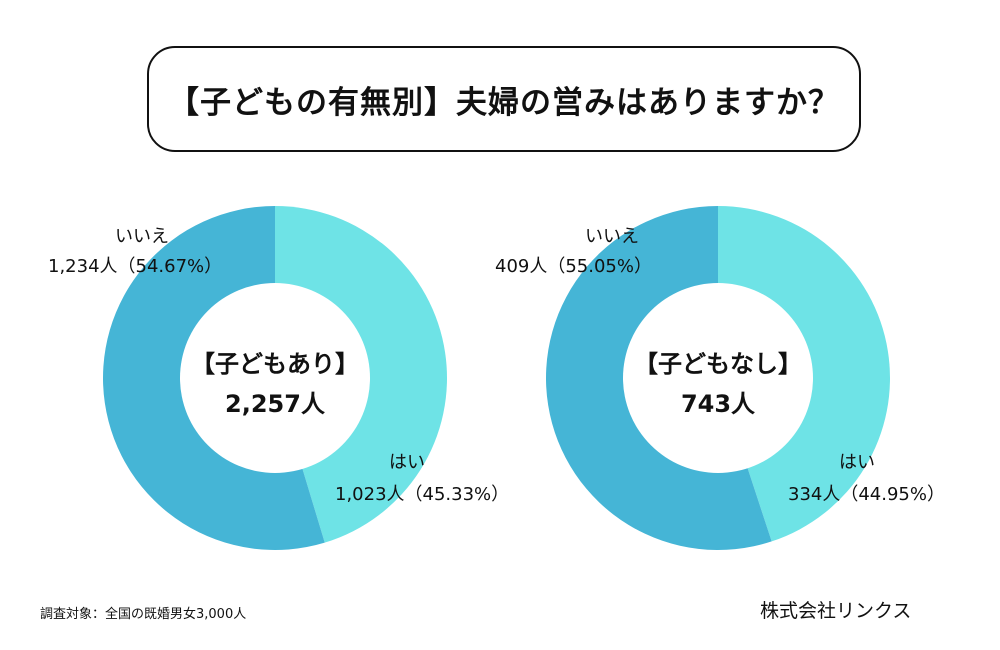 This screenshot has width=1000, height=650. Describe the element at coordinates (275, 404) in the screenshot. I see `center-value-with-children: 2,257人` at that location.